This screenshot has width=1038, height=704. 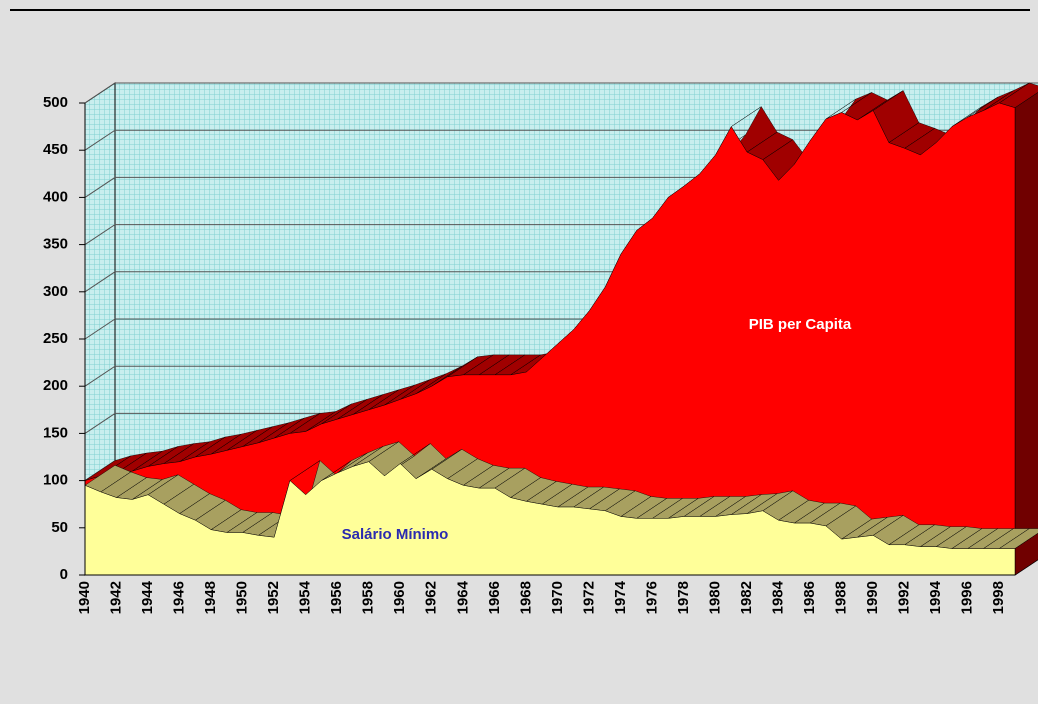 I want to click on x-tick-label: 1966, so click(x=494, y=597).